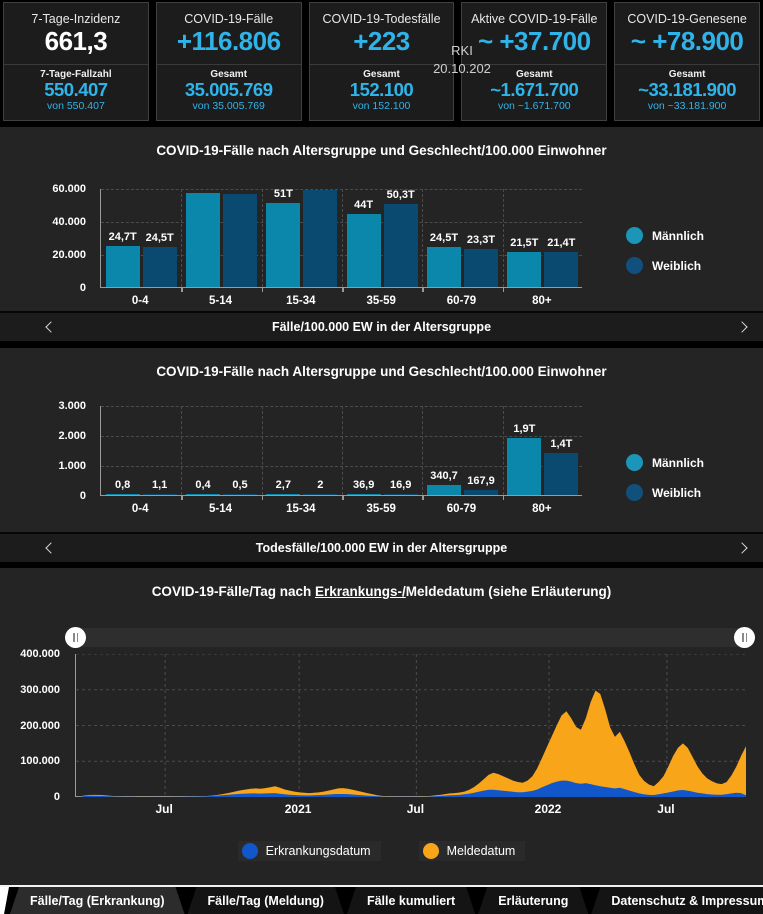 Image resolution: width=763 pixels, height=914 pixels. I want to click on time-range-slider, so click(410, 637).